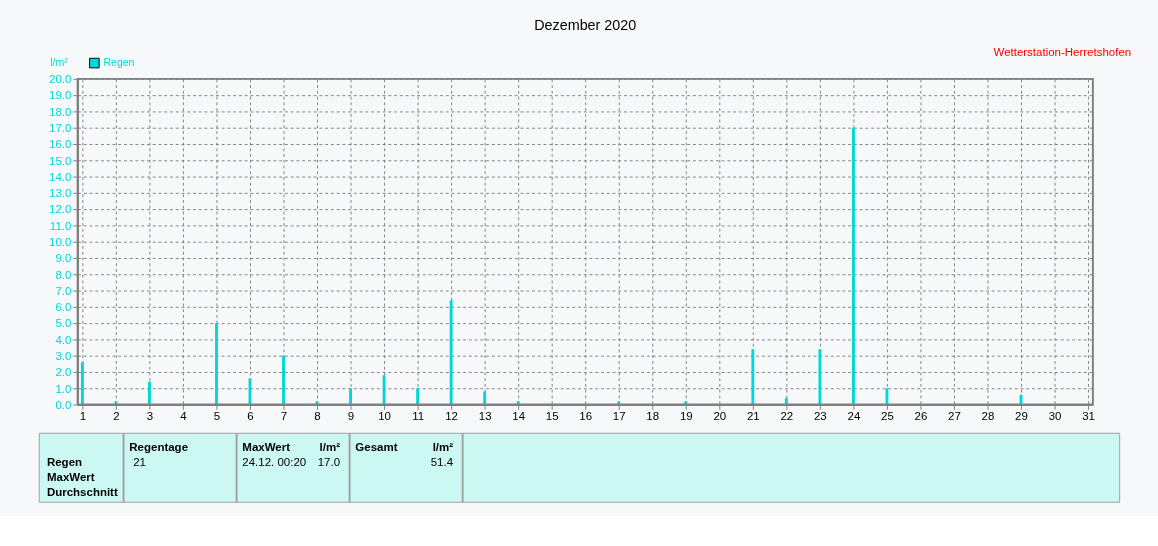  Describe the element at coordinates (60, 160) in the screenshot. I see `y-tick-label: 15.0` at that location.